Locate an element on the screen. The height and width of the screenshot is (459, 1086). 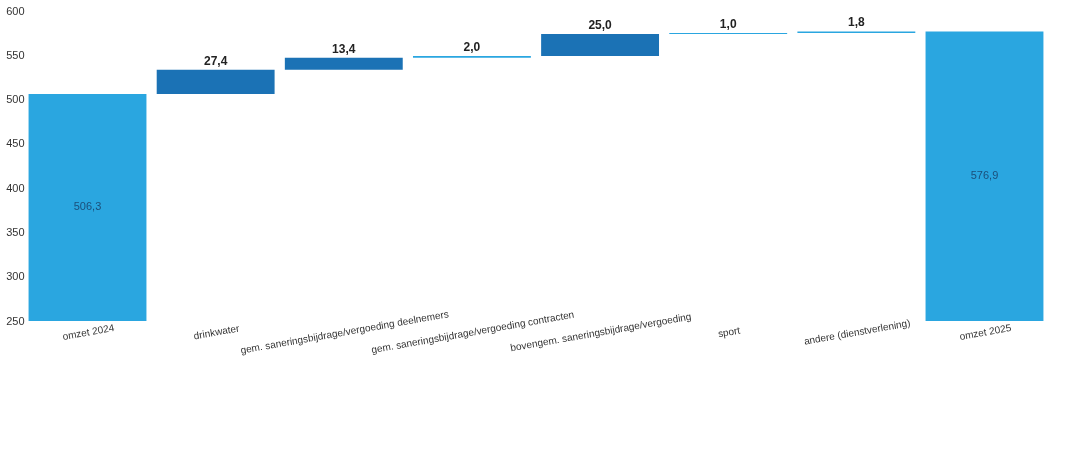
data-label: 506,3 is located at coordinates (87, 206).